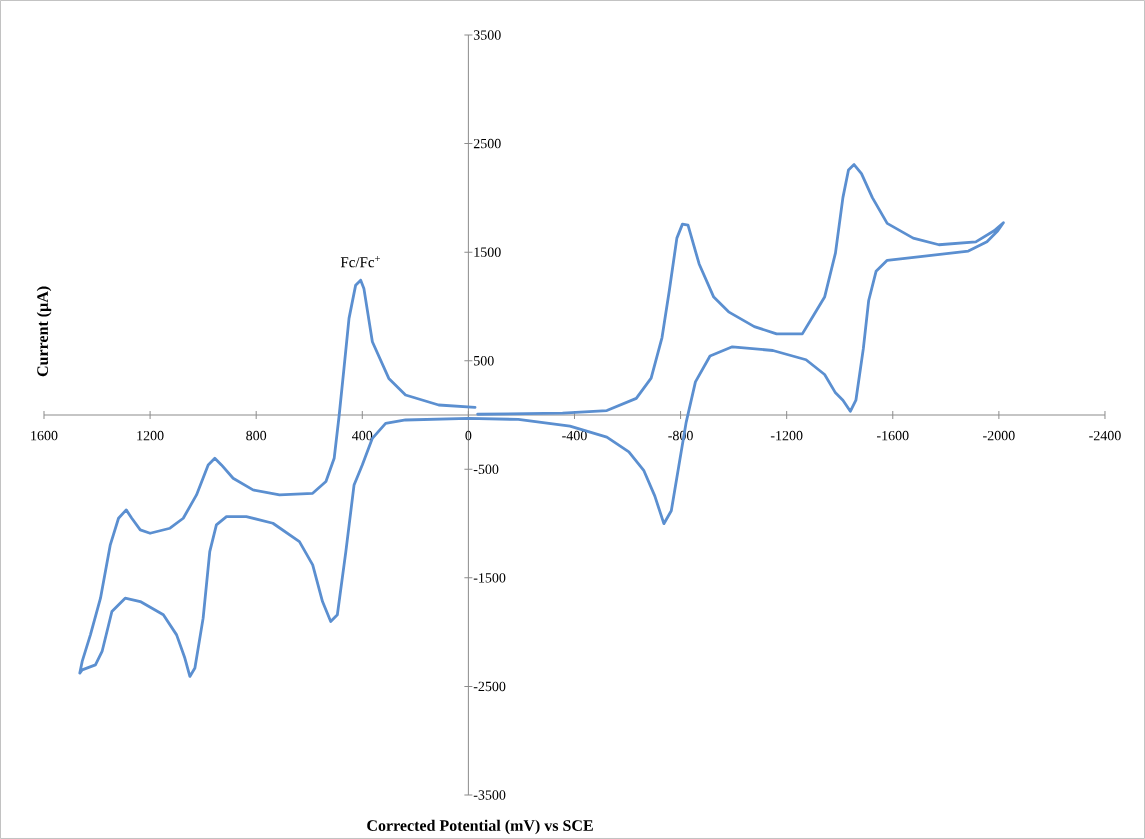  Describe the element at coordinates (786, 435) in the screenshot. I see `x-tick-label: -1200` at that location.